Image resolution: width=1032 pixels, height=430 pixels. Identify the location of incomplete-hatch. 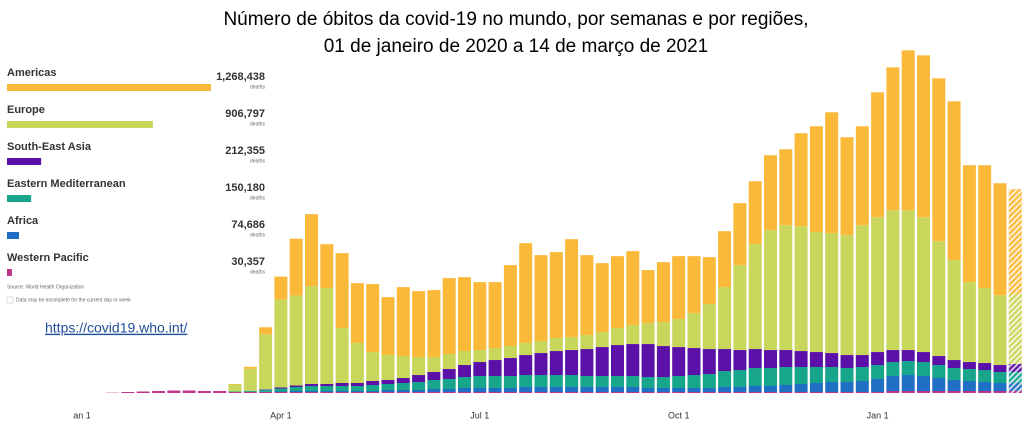
(1015, 291).